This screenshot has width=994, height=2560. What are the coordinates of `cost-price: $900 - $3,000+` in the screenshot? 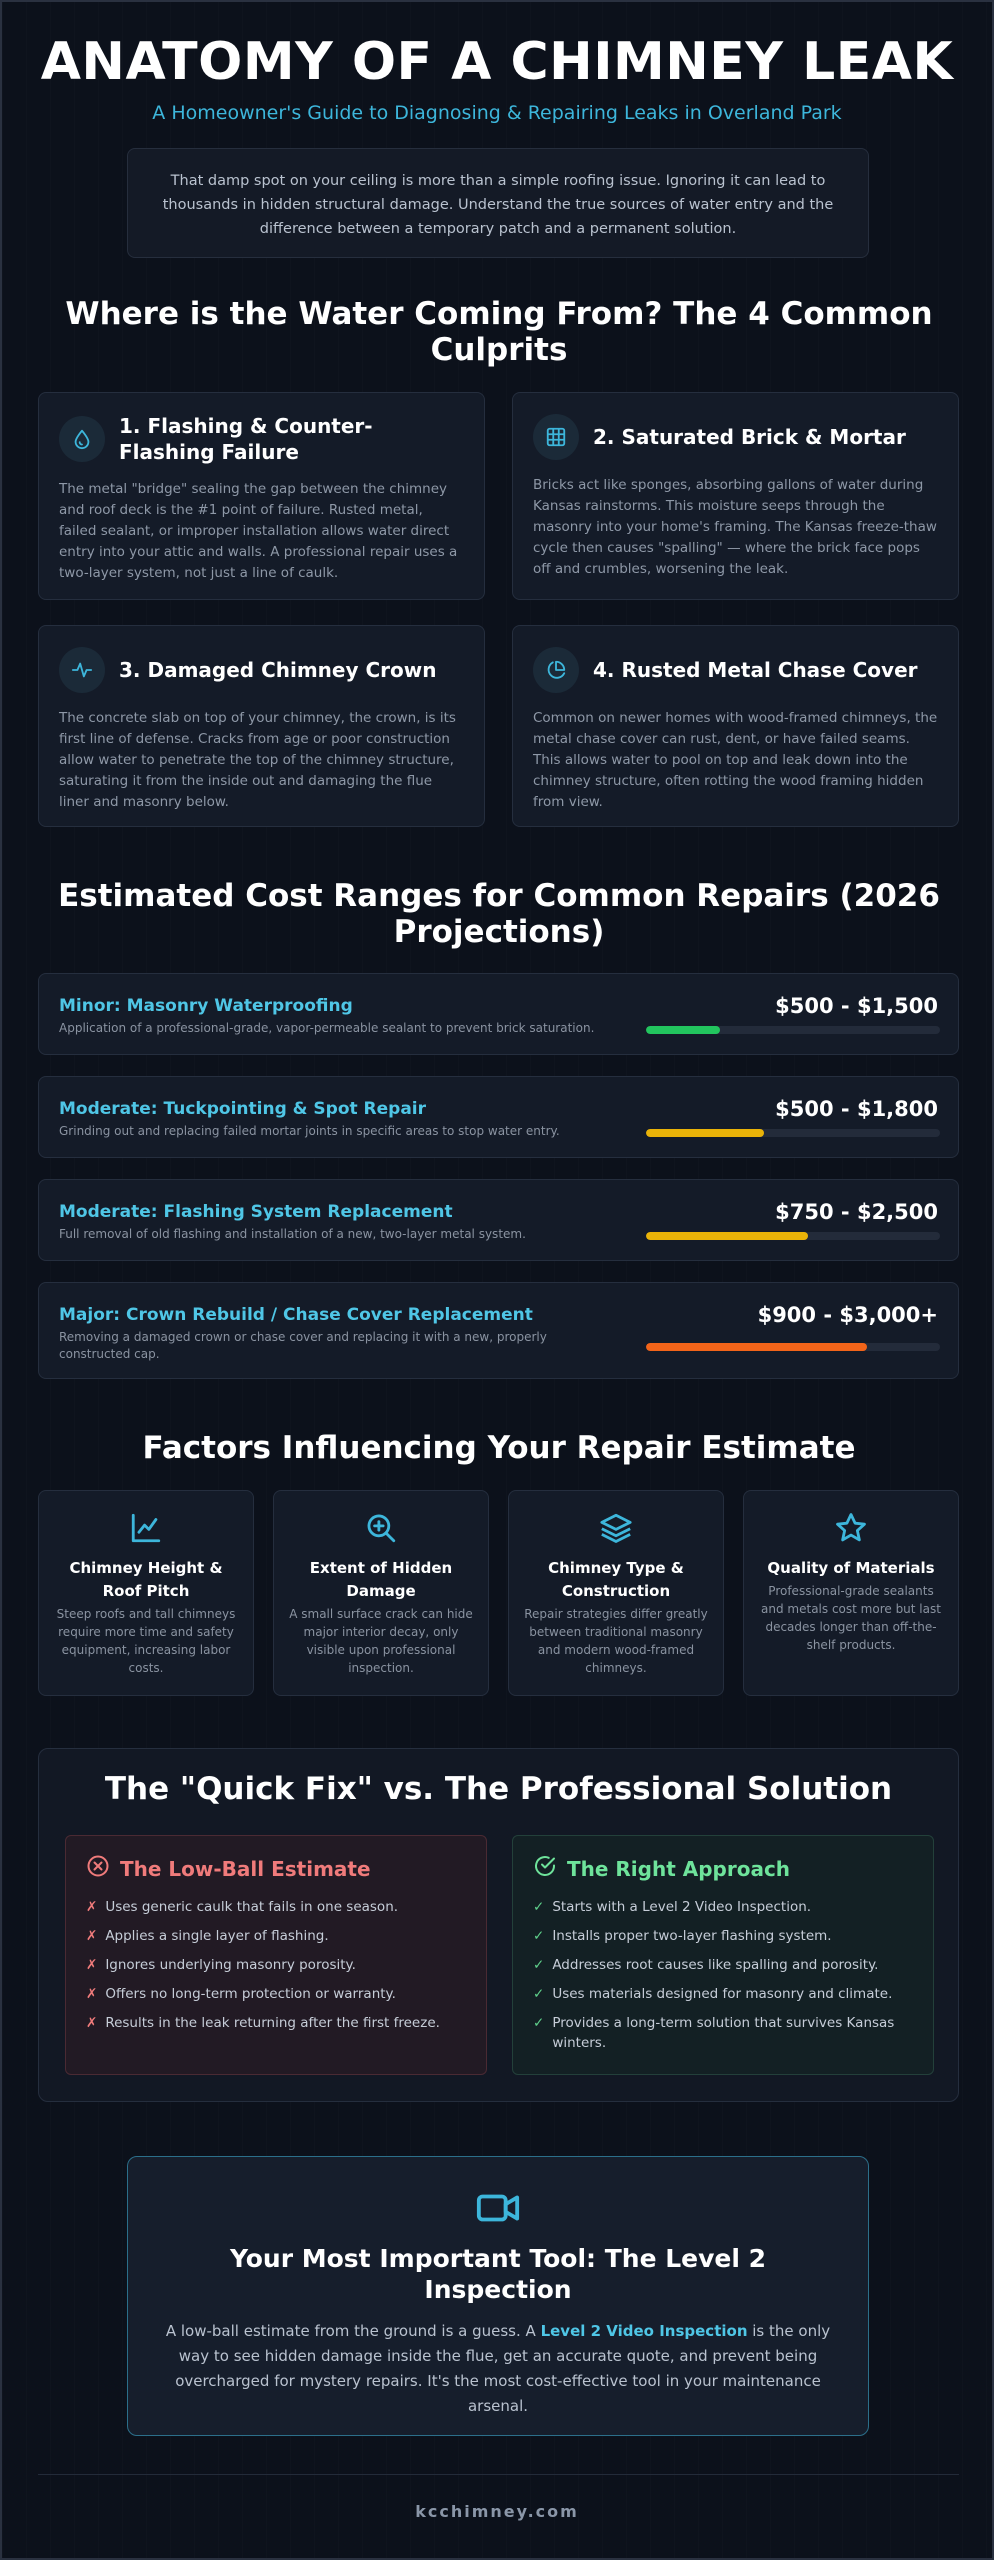 It's located at (847, 1315).